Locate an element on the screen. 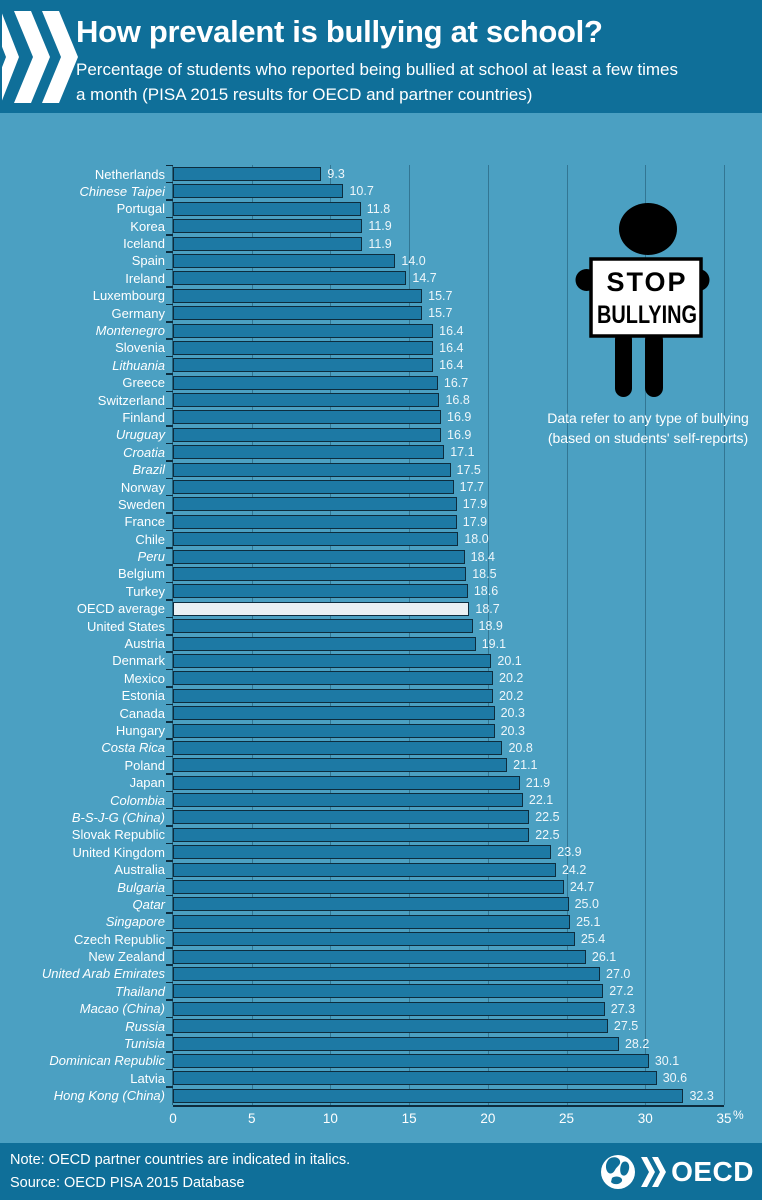 The width and height of the screenshot is (762, 1200). country-label: Switzerland is located at coordinates (131, 400).